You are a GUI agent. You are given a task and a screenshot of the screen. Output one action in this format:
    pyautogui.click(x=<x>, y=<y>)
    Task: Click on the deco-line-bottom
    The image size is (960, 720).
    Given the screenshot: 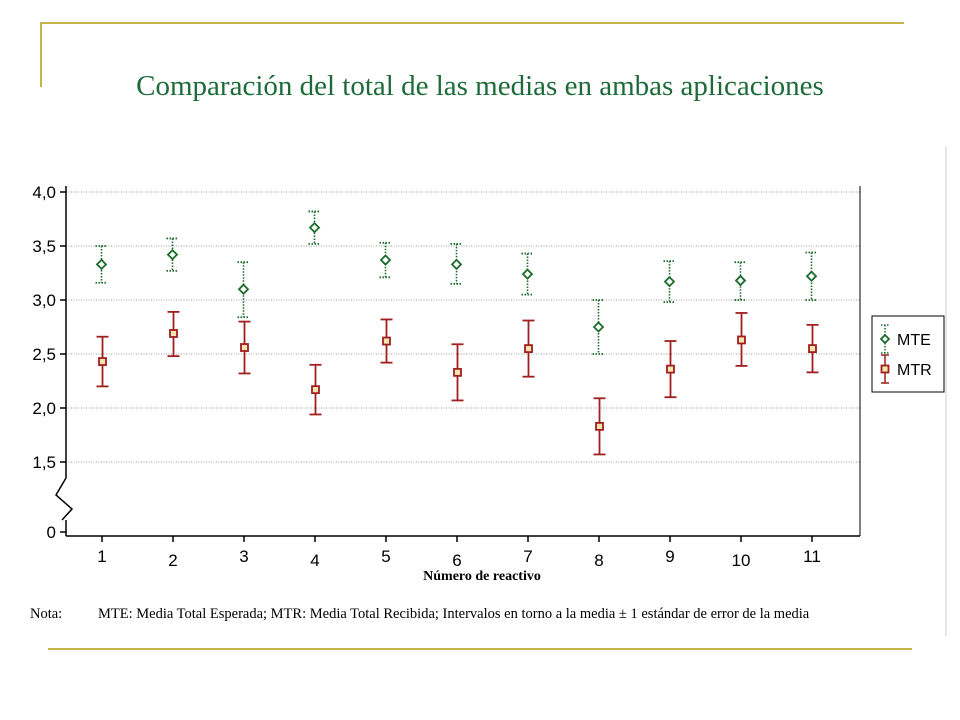 What is the action you would take?
    pyautogui.click(x=480, y=649)
    